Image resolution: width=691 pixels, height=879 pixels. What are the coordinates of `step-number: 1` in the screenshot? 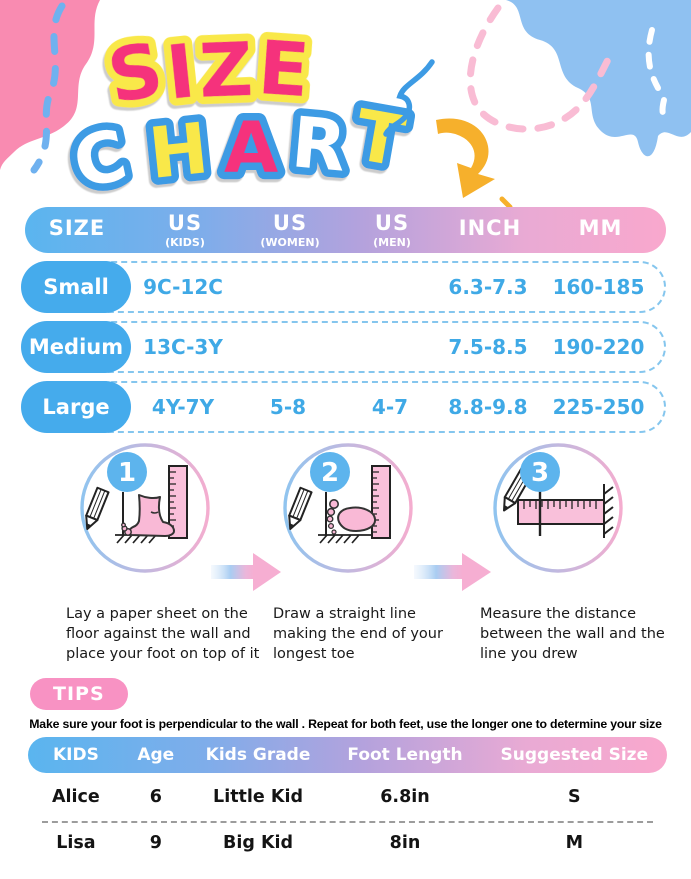 It's located at (127, 473).